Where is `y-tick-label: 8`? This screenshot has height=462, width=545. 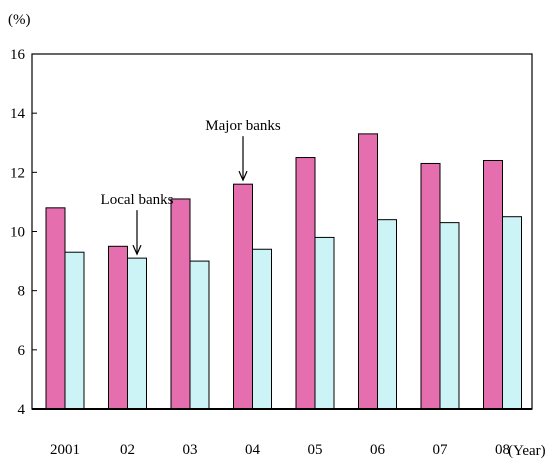
y-tick-label: 8 is located at coordinates (22, 292).